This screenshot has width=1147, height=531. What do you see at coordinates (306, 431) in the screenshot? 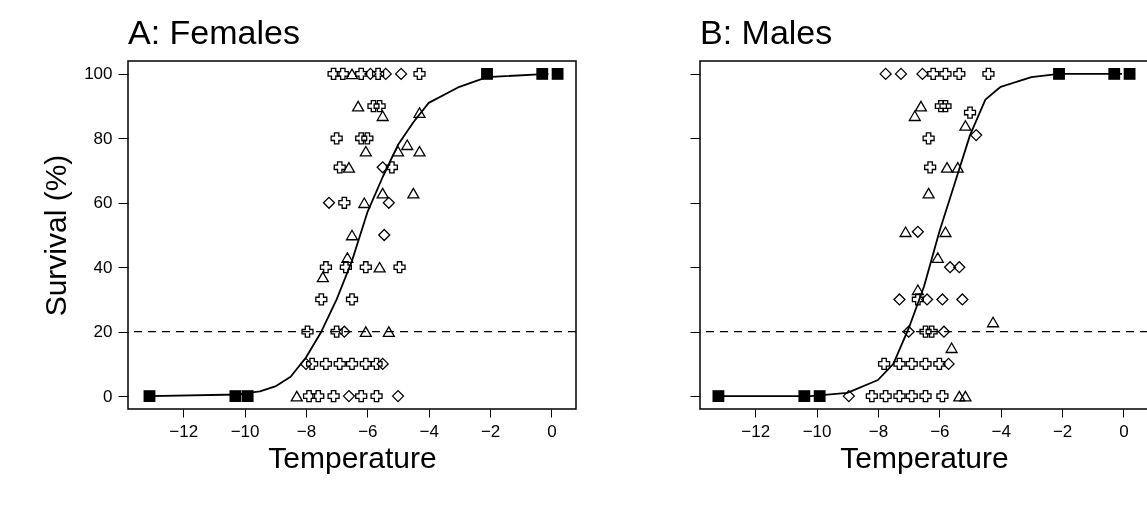
I see `x-tick-label: −8` at bounding box center [306, 431].